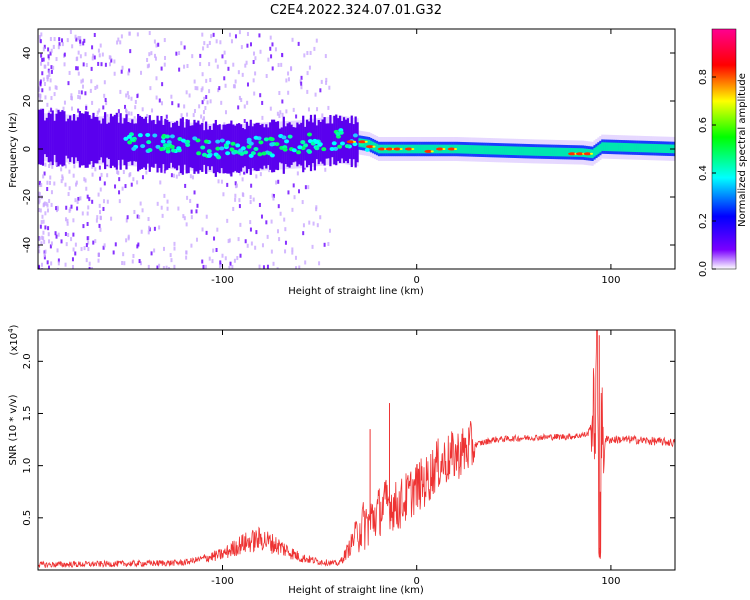 Image resolution: width=750 pixels, height=600 pixels. I want to click on snr-x-axis-label: Height of straight line (km), so click(356, 590).